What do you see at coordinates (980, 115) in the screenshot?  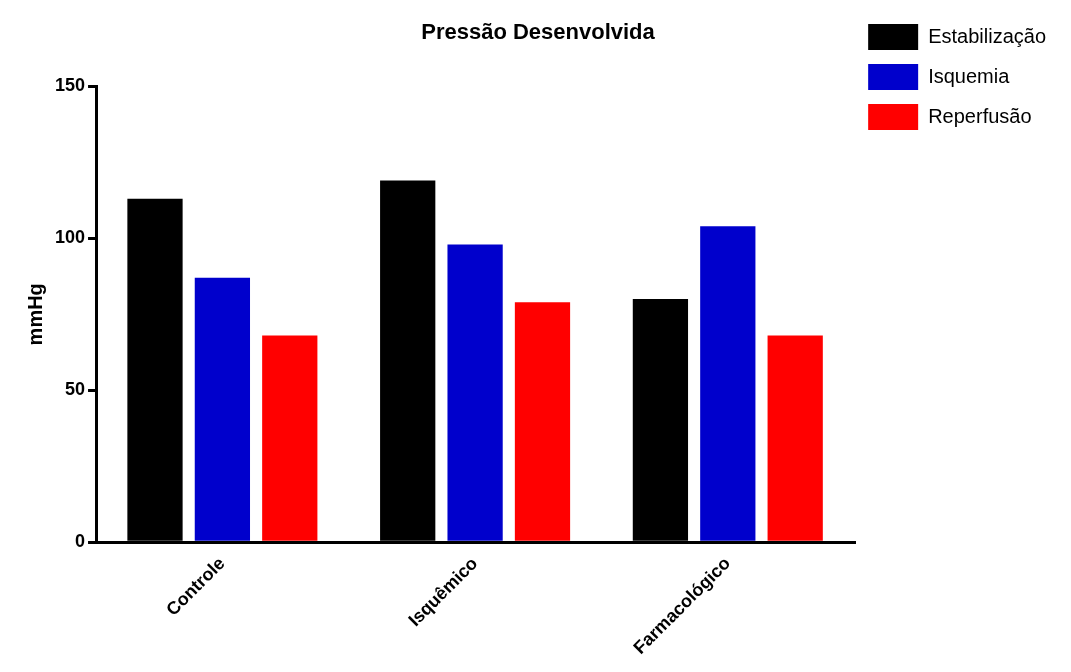 I see `legend-label: Reperfusão` at bounding box center [980, 115].